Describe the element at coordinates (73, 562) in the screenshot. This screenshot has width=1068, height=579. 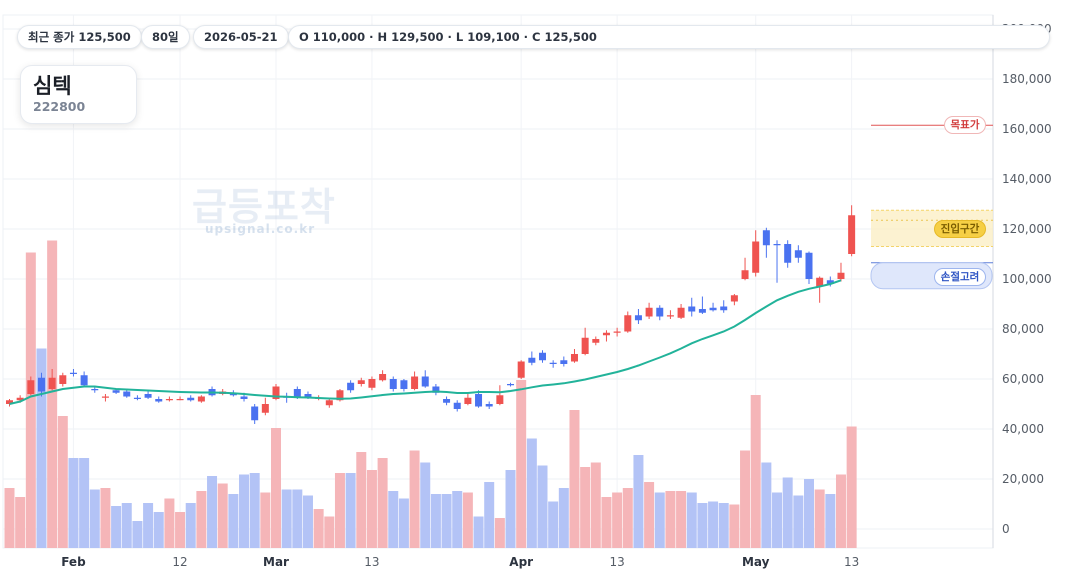
I see `x-tick-label: Feb` at that location.